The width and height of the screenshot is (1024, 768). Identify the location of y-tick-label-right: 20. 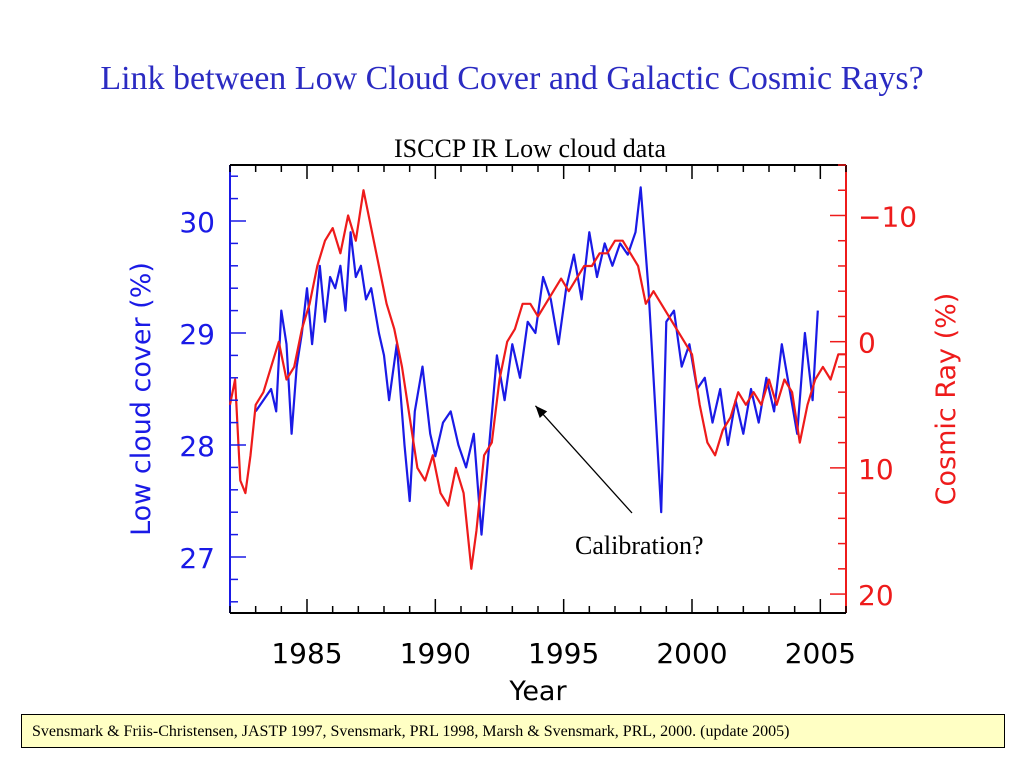
(876, 595).